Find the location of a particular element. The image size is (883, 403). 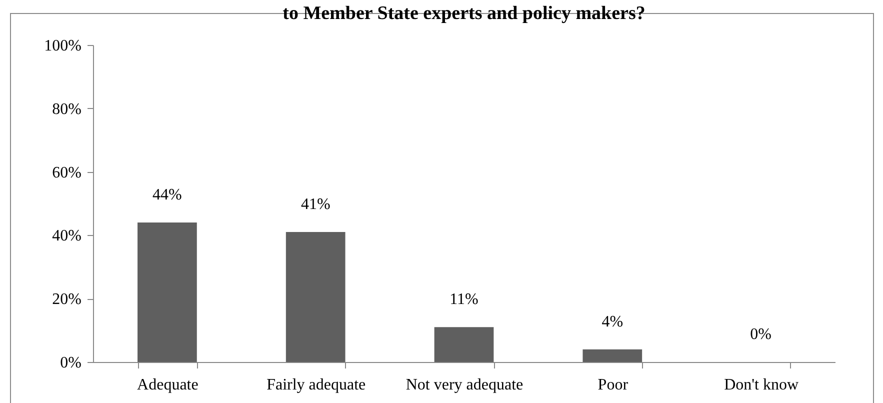

data-label: 0% is located at coordinates (761, 334).